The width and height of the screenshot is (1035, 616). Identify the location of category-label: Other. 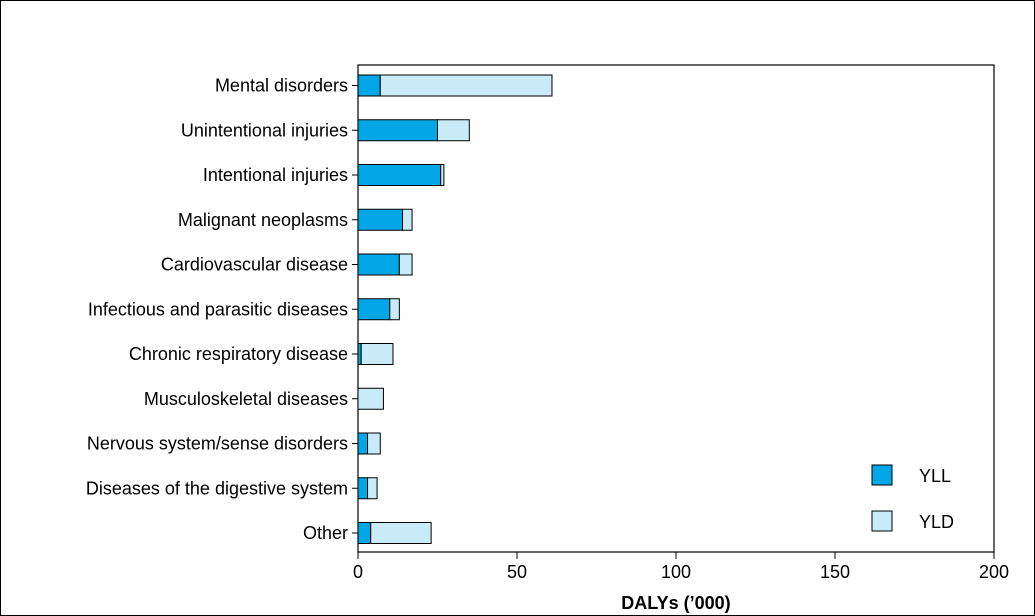
(325, 533).